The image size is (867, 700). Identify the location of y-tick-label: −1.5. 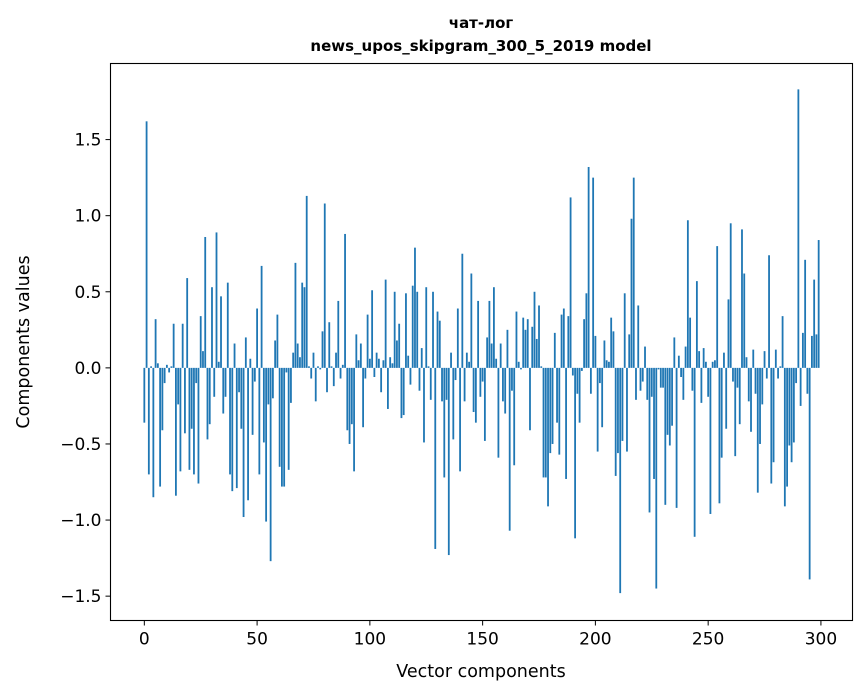
(80, 597).